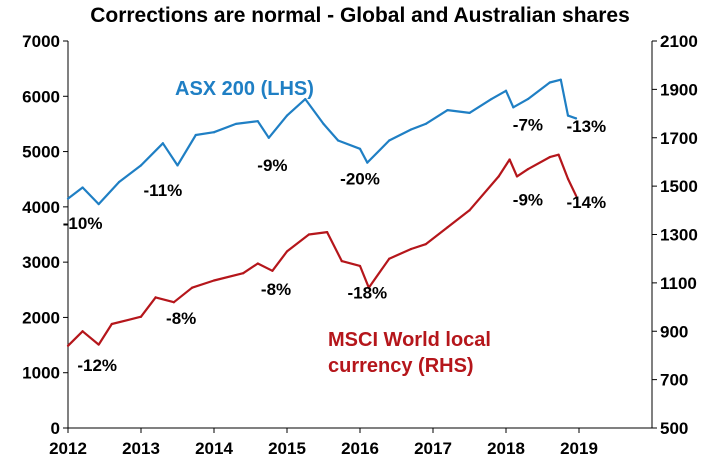 The image size is (720, 469). What do you see at coordinates (41, 207) in the screenshot?
I see `y-left-tick-label: 4000` at bounding box center [41, 207].